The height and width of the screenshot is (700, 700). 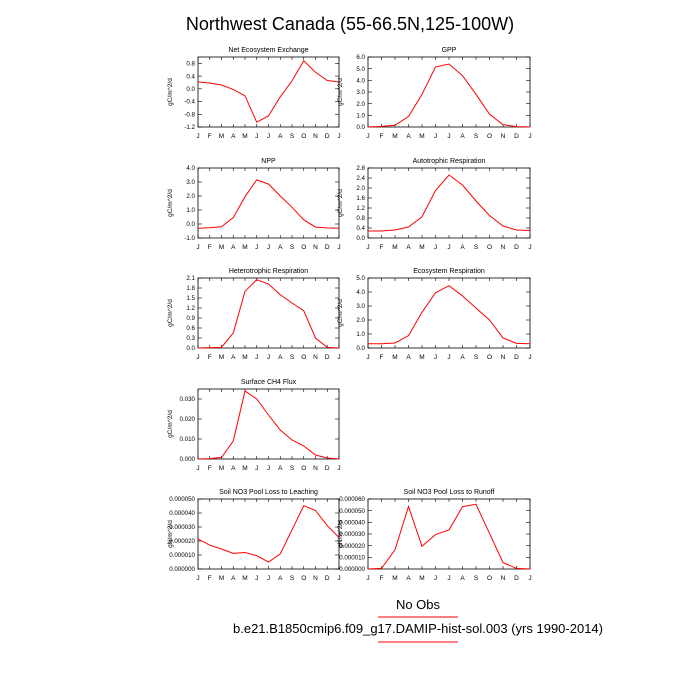 What do you see at coordinates (360, 81) in the screenshot?
I see `y-tick-label: 4.0` at bounding box center [360, 81].